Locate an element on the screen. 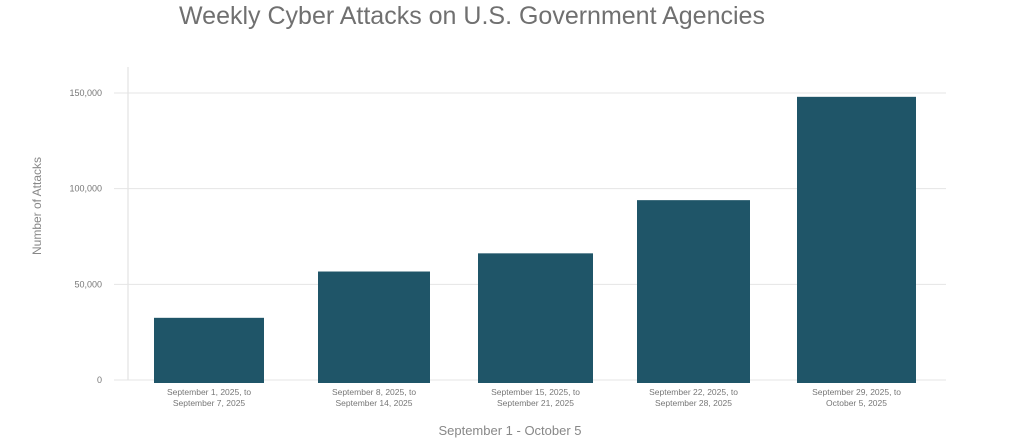  x-tick-label: September 14, 2025 is located at coordinates (373, 403).